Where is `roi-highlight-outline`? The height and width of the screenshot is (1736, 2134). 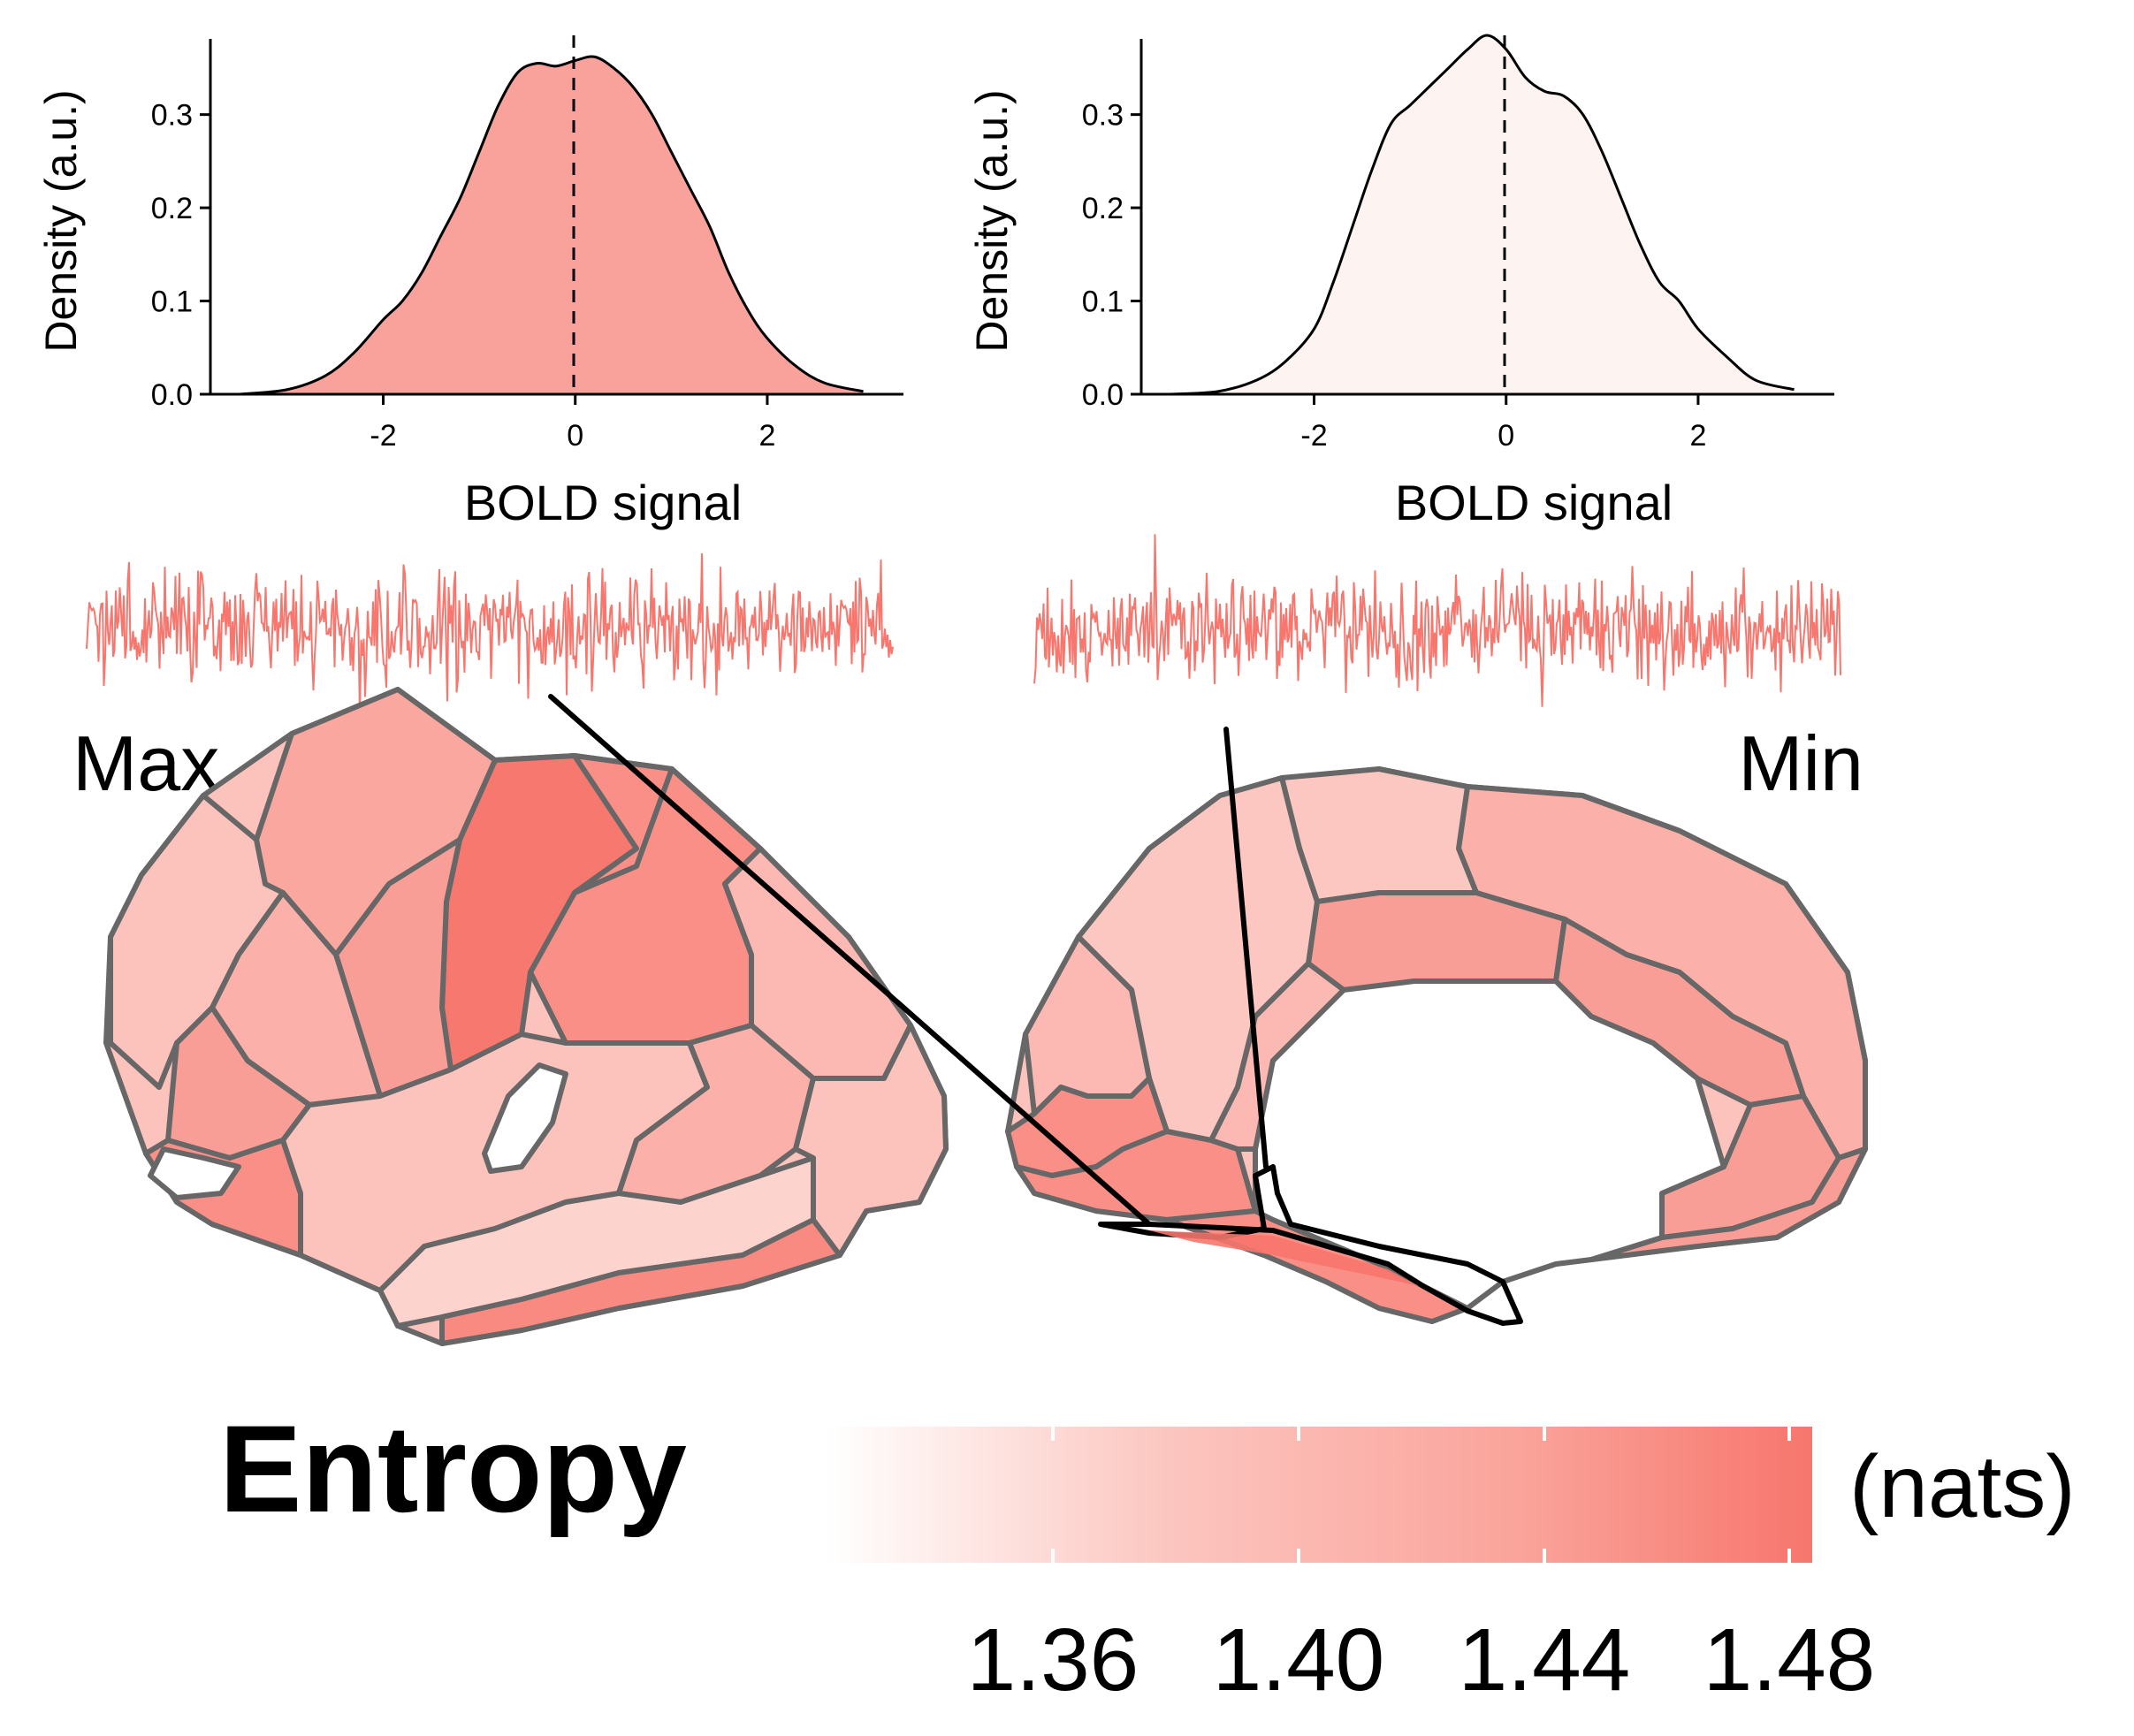 roi-highlight-outline is located at coordinates (1310, 1245).